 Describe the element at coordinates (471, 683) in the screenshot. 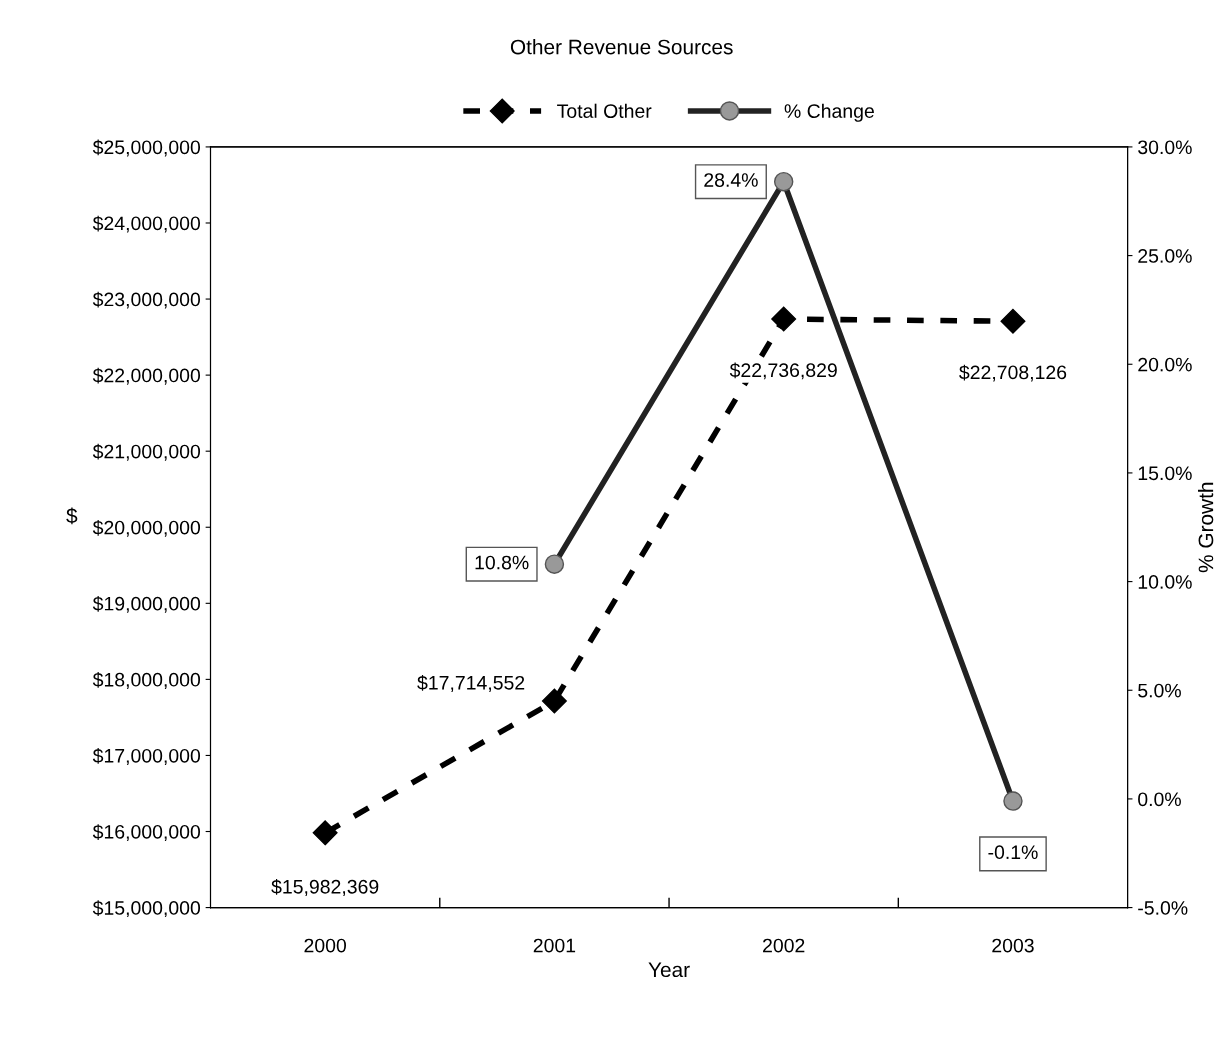

I see `data-label: $17,714,552` at that location.